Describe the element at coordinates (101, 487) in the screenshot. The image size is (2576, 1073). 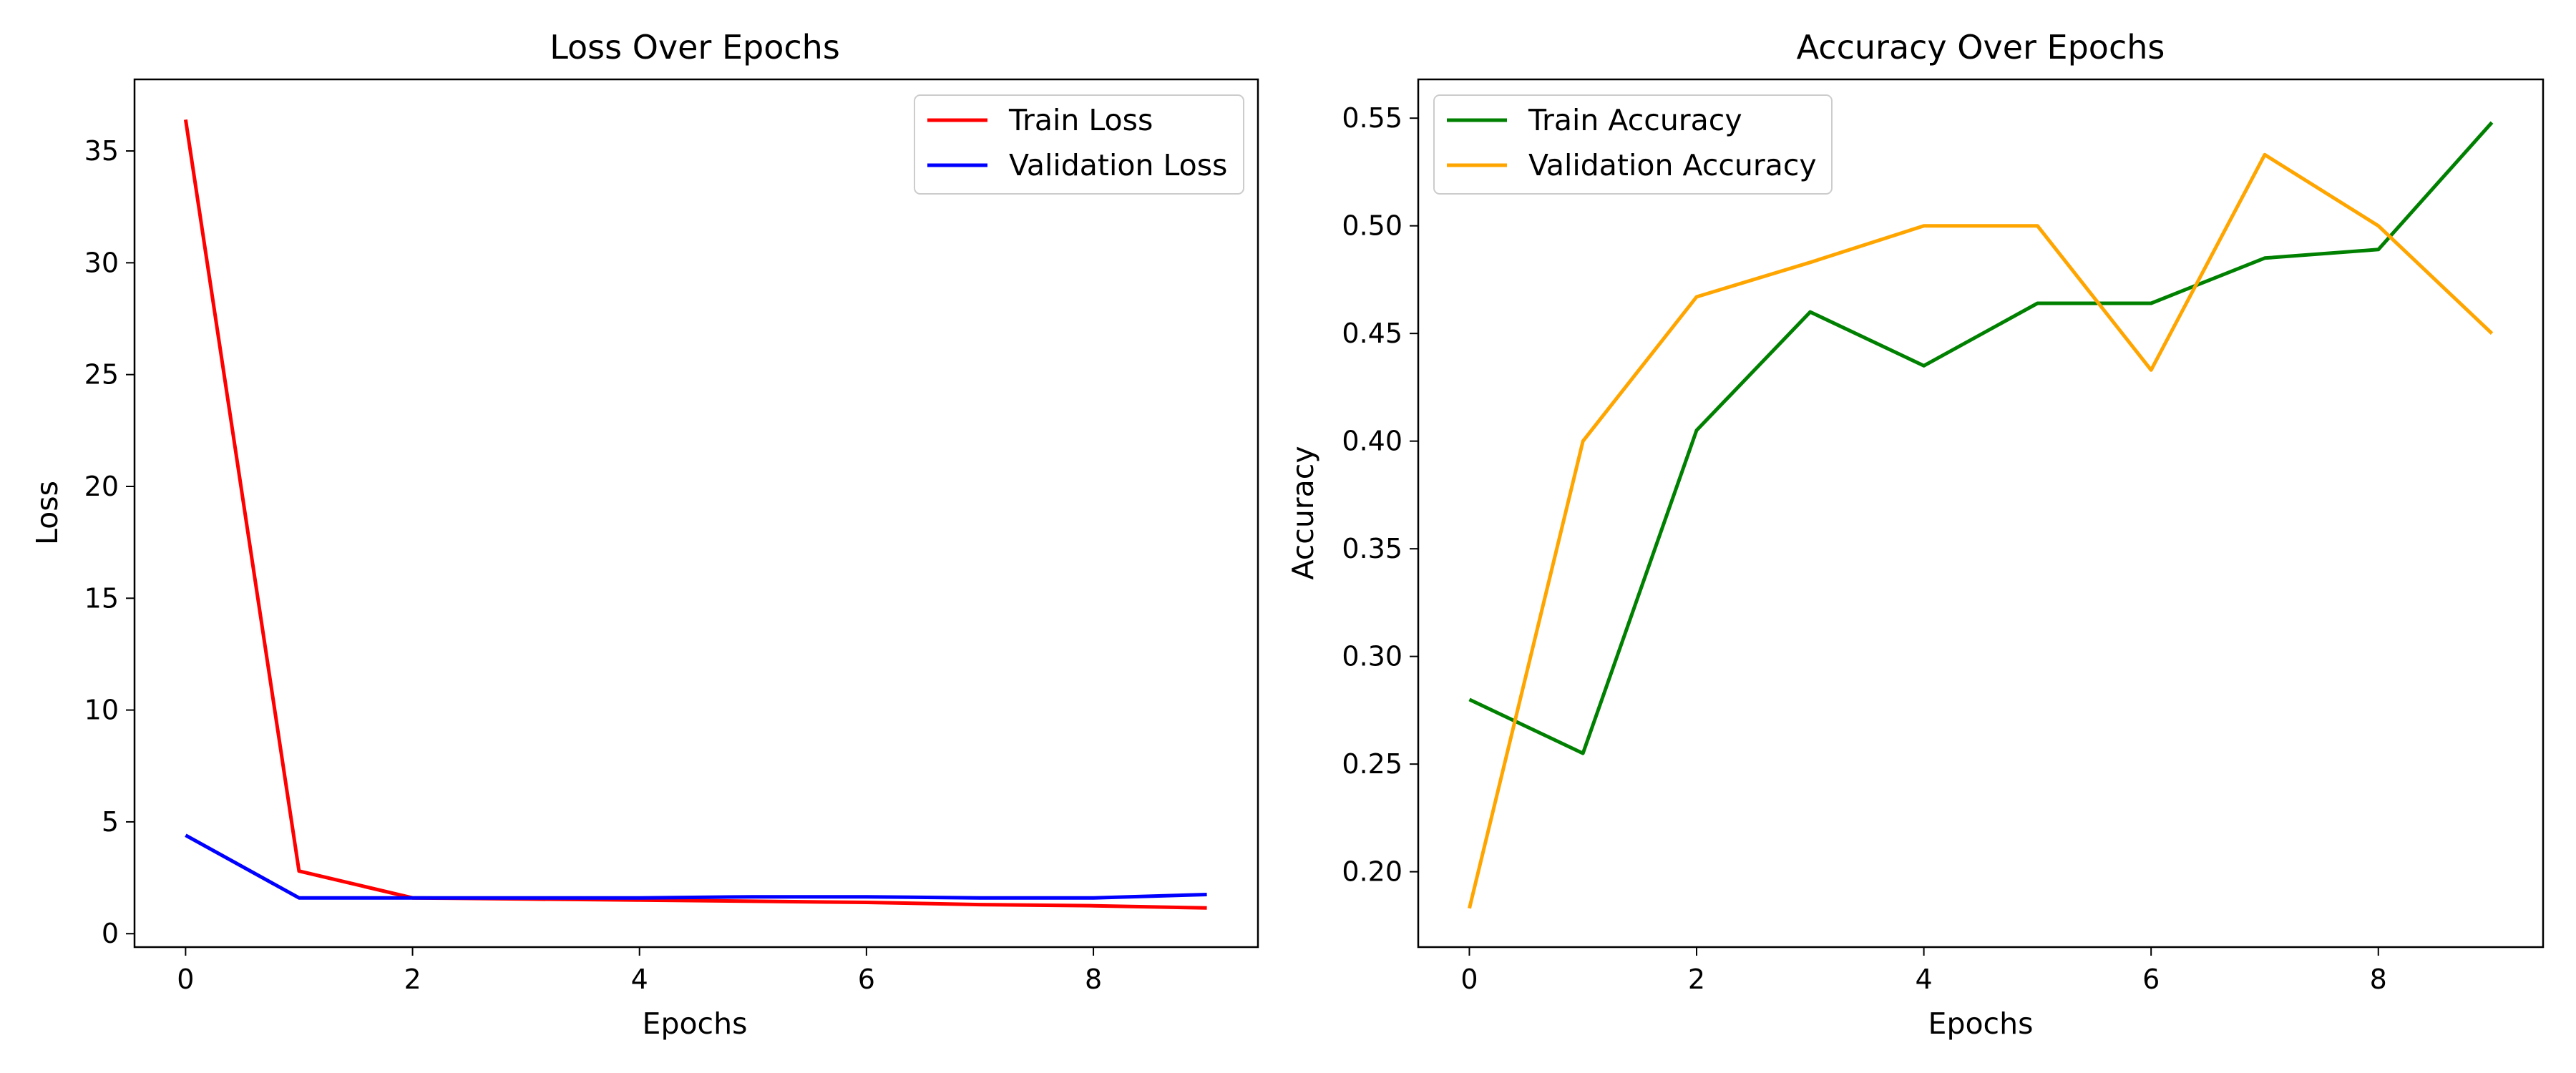
I see `loss-chart-y-tick-label: 20` at that location.